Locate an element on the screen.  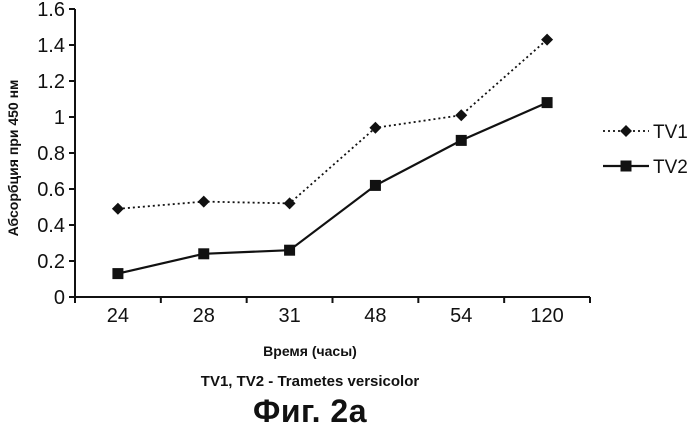
y-tick-label: 0 is located at coordinates (59, 298).